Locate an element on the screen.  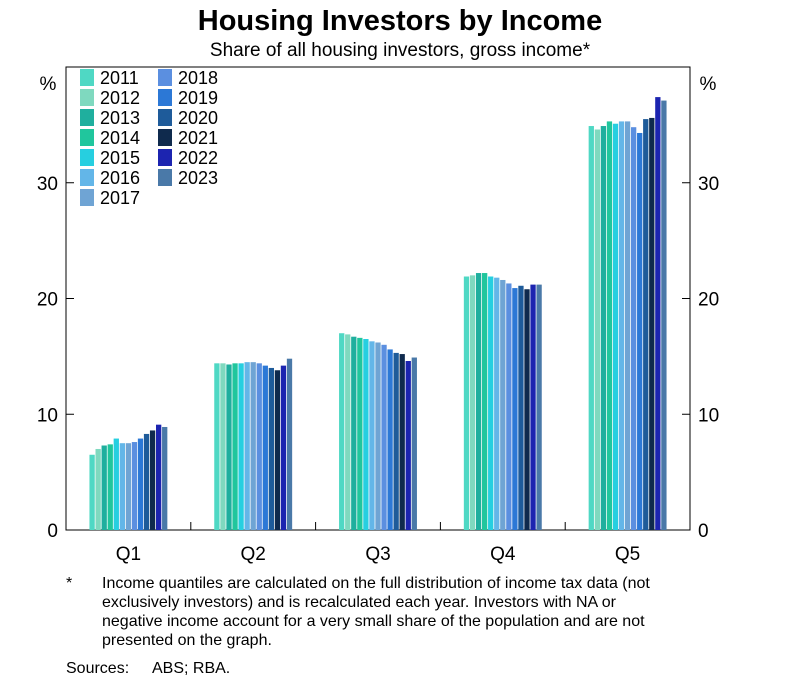
bar-q5-2020 is located at coordinates (646, 324).